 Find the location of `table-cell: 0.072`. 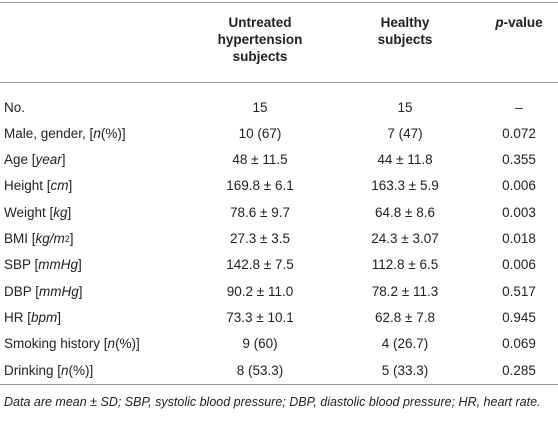

table-cell: 0.072 is located at coordinates (519, 133).